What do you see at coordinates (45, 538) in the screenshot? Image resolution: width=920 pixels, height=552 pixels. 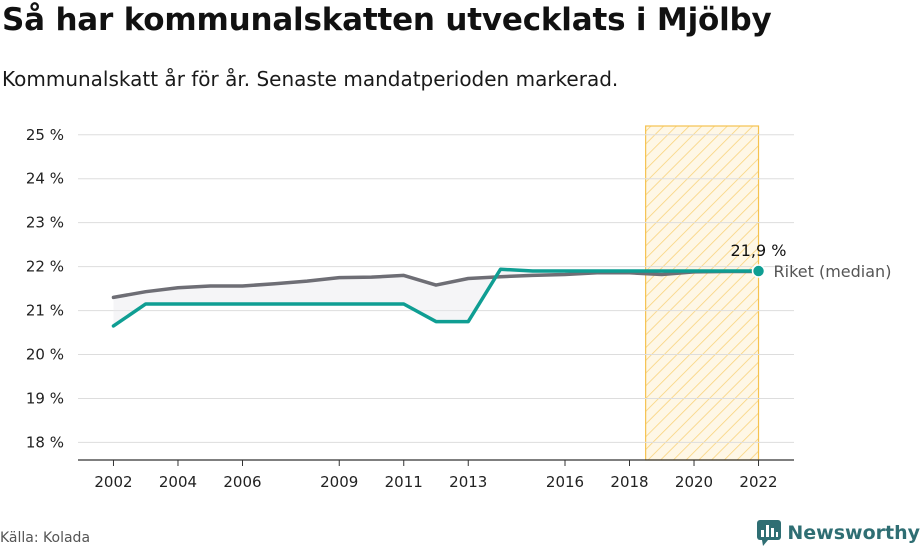 I see `source-note: Källa: Kolada` at bounding box center [45, 538].